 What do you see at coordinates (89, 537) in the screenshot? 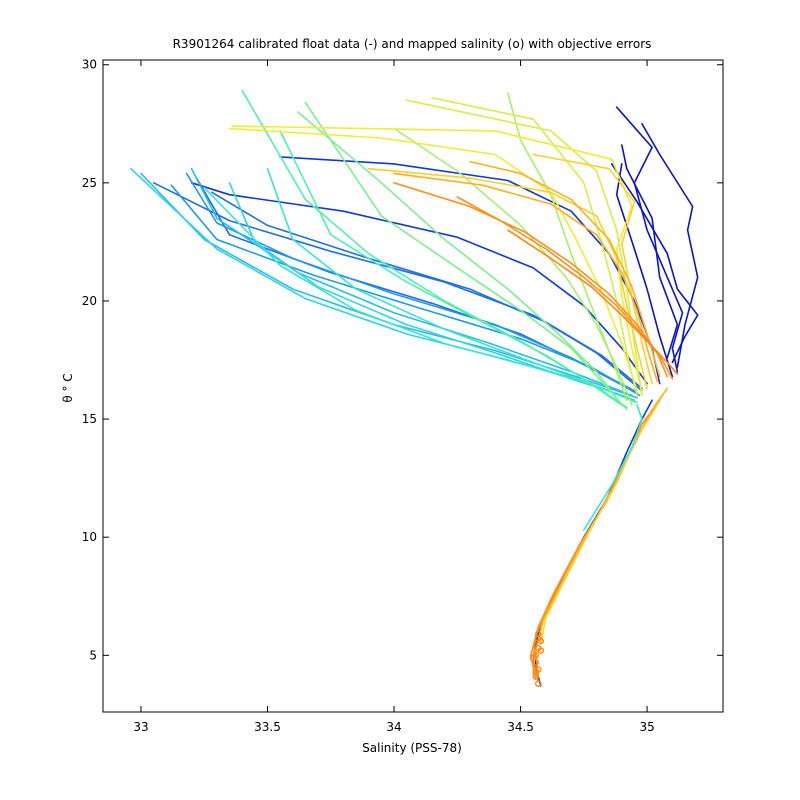
I see `y-tick-label: 10` at bounding box center [89, 537].